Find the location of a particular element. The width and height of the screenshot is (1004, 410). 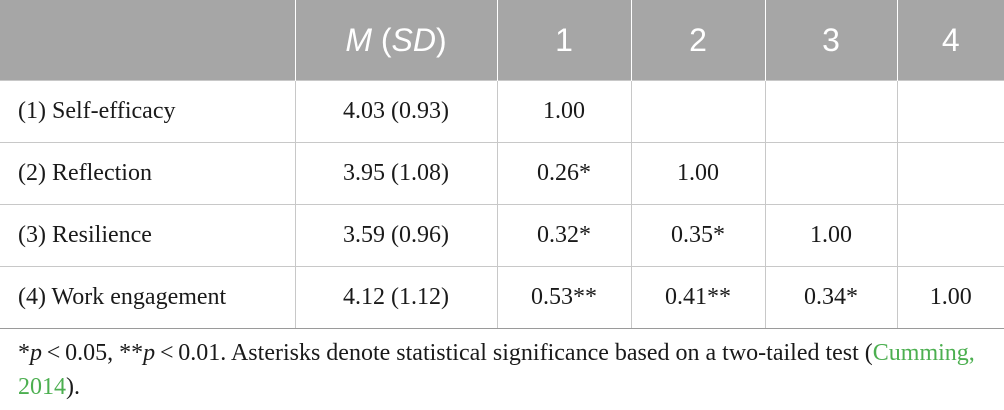

header-col-3: 3 is located at coordinates (831, 40).